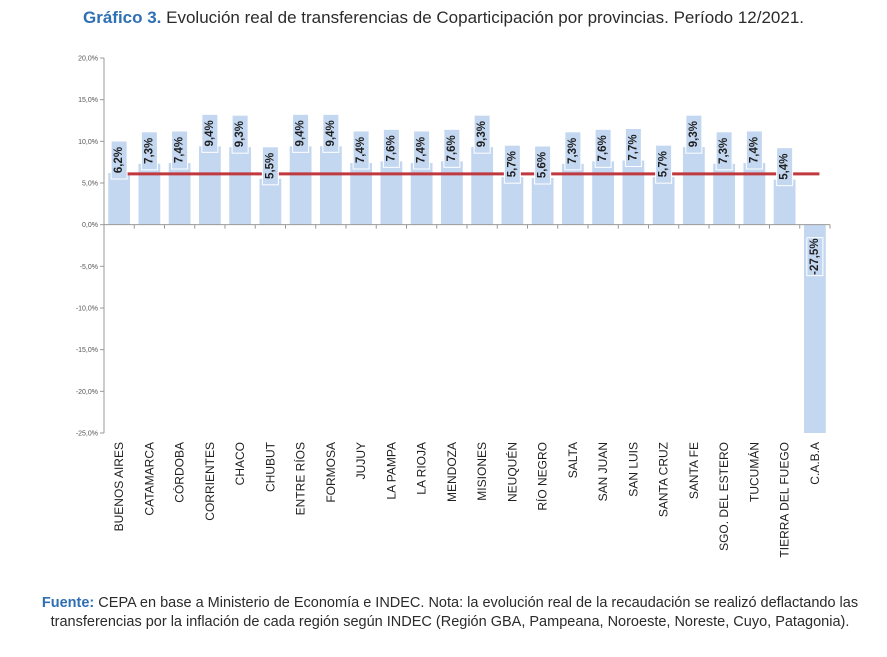  What do you see at coordinates (300, 478) in the screenshot?
I see `category-label: ENTRE RÍOS` at bounding box center [300, 478].